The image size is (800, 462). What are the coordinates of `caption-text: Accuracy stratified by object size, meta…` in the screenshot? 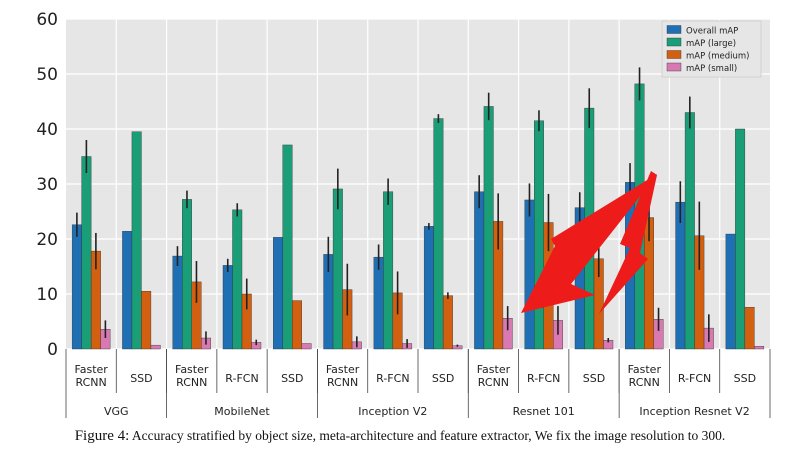 It's located at (428, 435).